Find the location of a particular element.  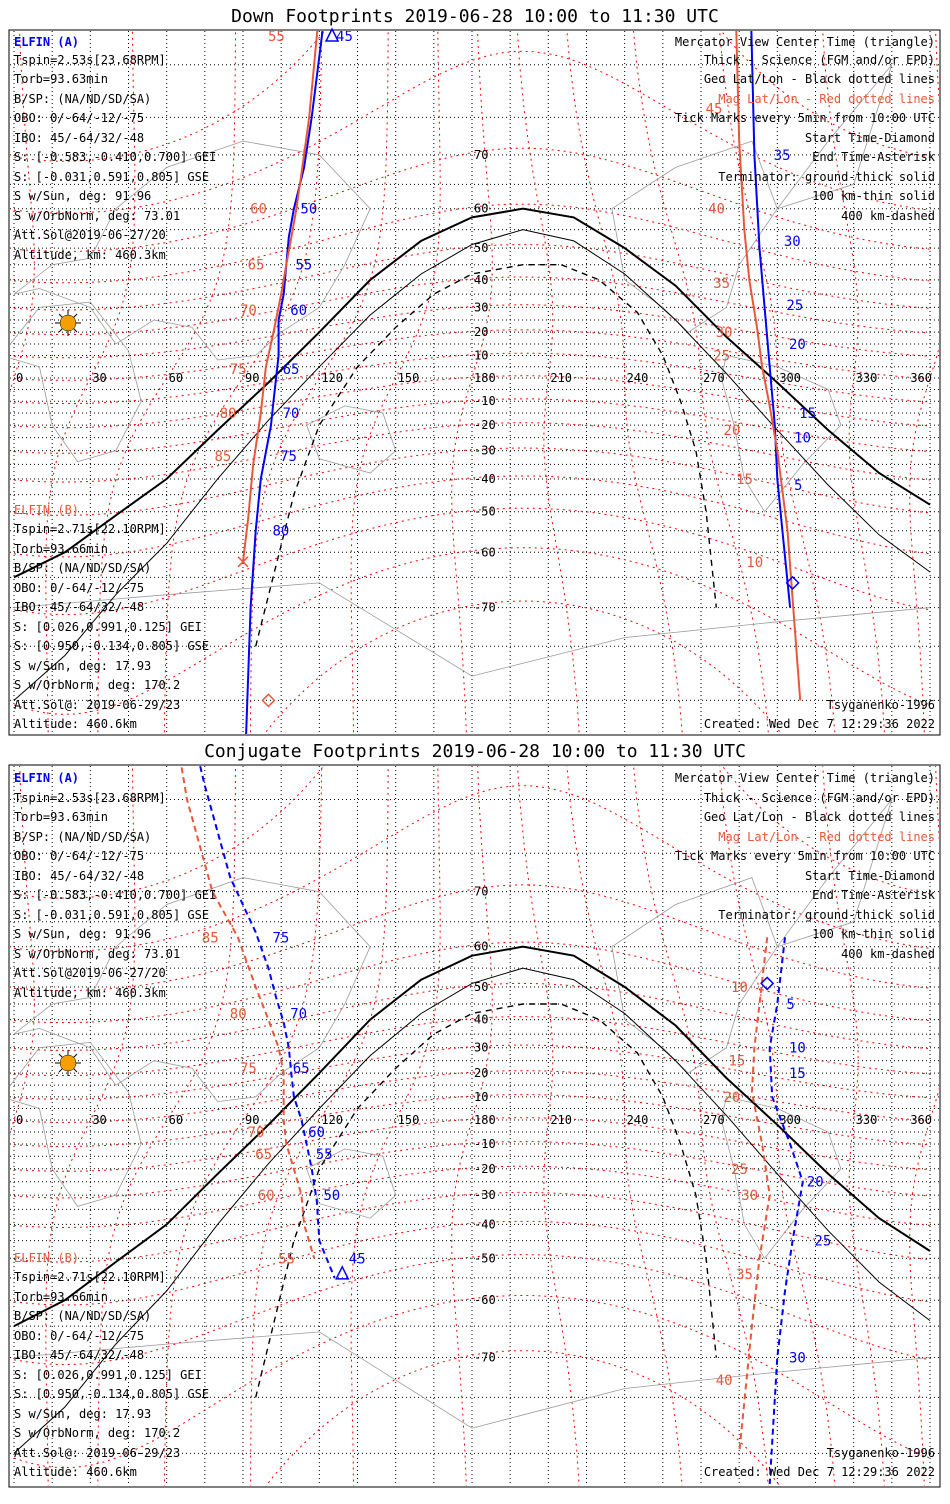

x-tick-label: 120 is located at coordinates (332, 378).